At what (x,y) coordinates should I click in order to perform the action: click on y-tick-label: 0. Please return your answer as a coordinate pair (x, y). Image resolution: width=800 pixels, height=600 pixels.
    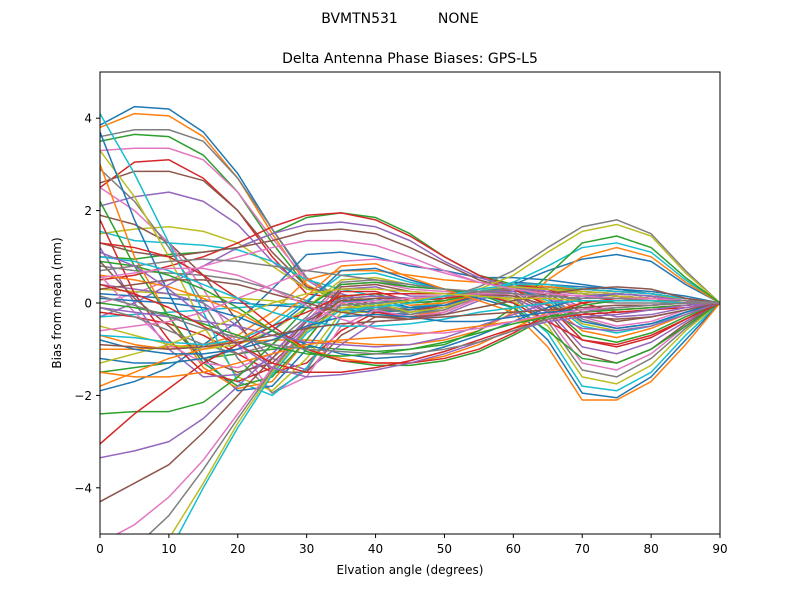
    Looking at the image, I should click on (88, 304).